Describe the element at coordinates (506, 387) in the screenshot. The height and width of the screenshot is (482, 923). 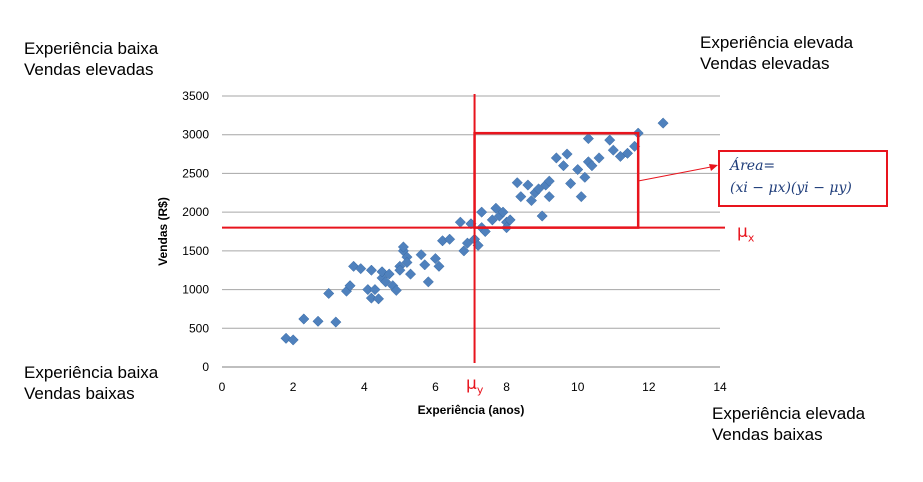
I see `x-tick-label: 8` at that location.